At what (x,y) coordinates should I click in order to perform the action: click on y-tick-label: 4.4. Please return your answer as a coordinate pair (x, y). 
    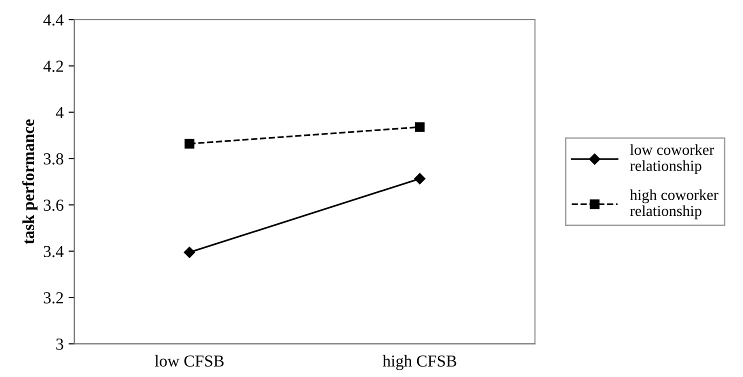
    Looking at the image, I should click on (53, 20).